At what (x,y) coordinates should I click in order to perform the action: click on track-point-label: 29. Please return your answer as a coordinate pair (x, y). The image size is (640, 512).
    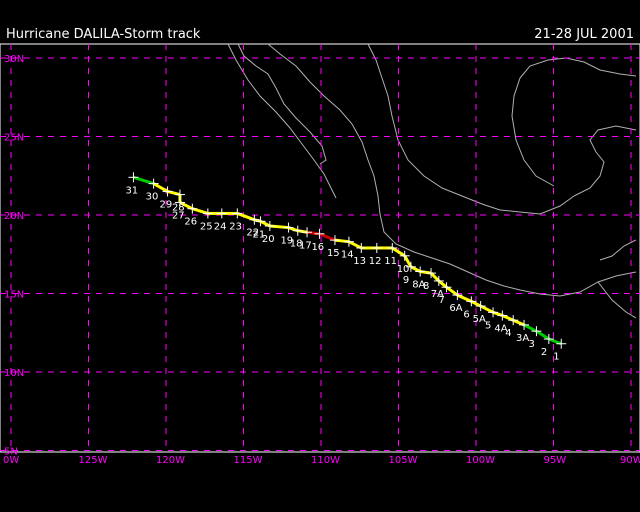
    Looking at the image, I should click on (166, 204).